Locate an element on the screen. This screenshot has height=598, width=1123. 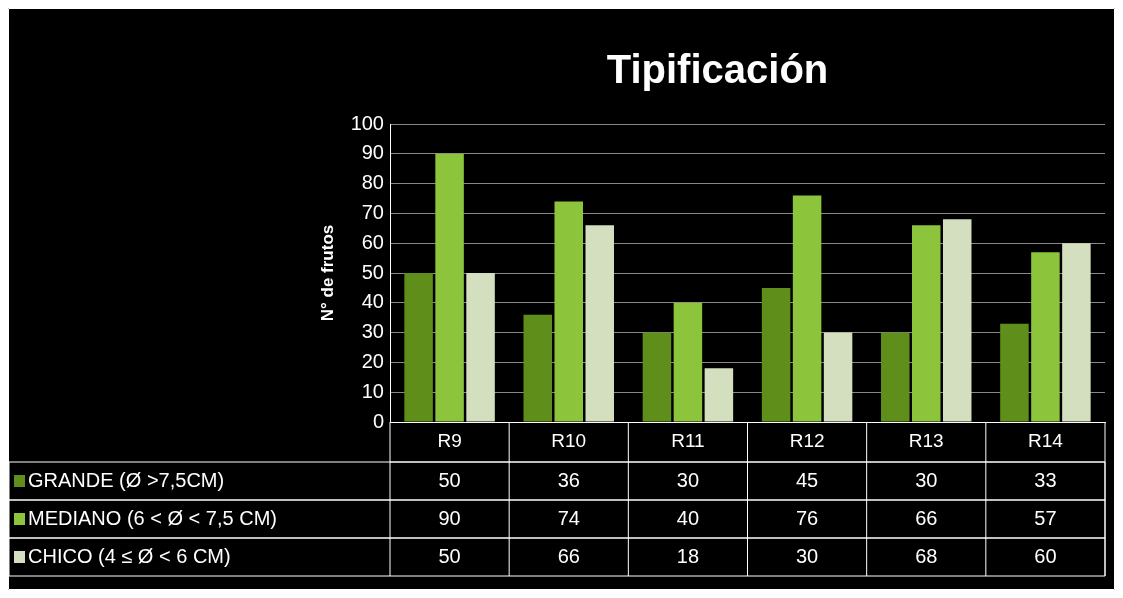
y-tick-label: 70 is located at coordinates (372, 211).